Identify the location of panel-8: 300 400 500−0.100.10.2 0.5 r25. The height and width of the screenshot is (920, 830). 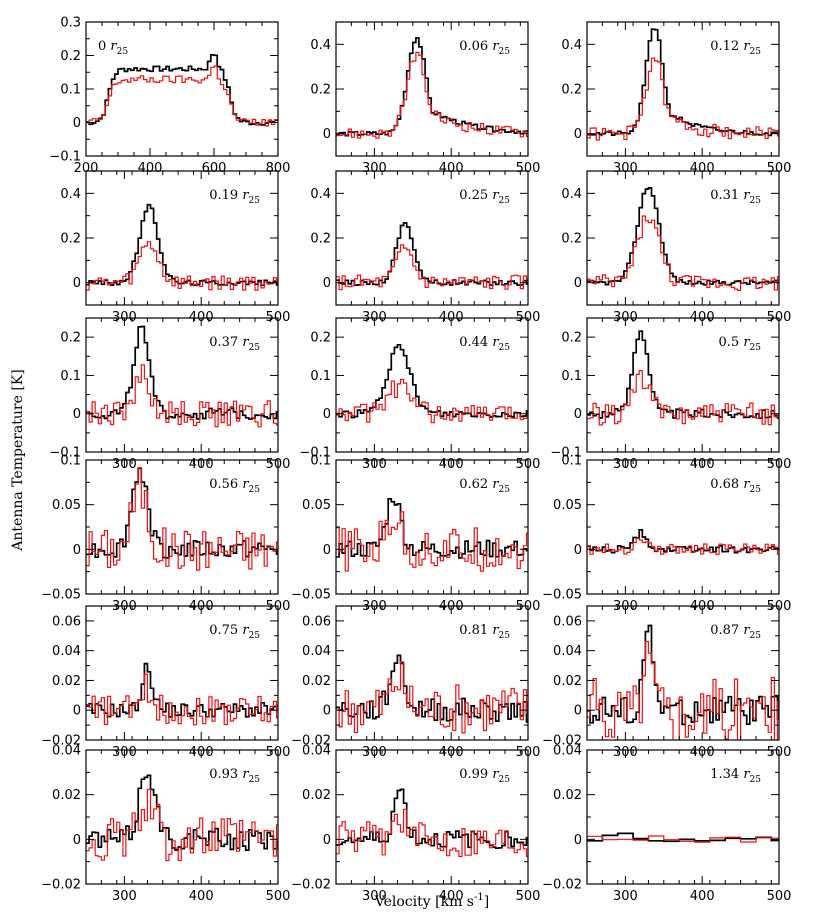
(670, 394).